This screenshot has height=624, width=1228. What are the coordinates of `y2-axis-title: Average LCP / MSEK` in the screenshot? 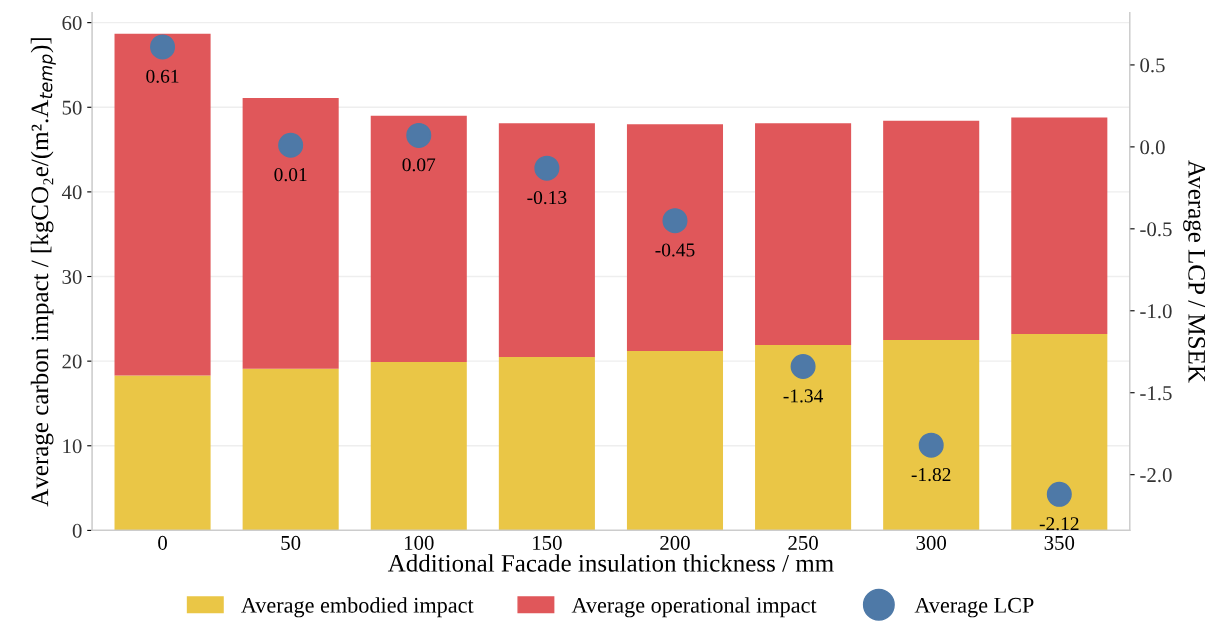 It's located at (1194, 271).